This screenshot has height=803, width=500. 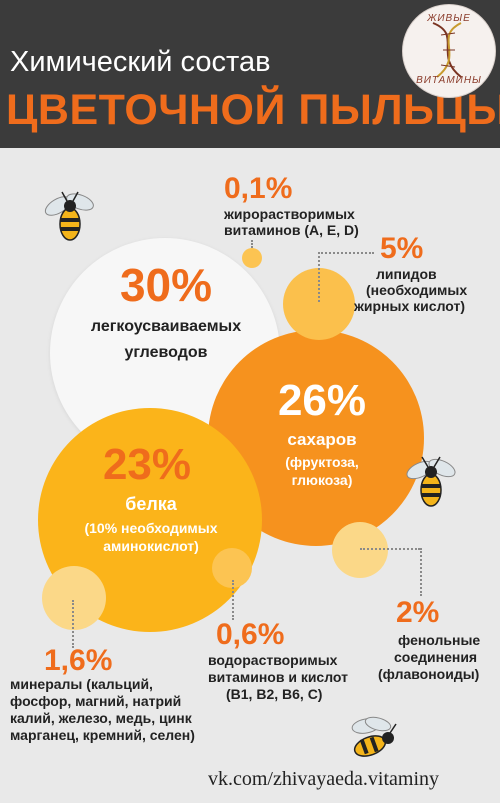 What do you see at coordinates (151, 546) in the screenshot?
I see `proteins-label-3: аминокислот)` at bounding box center [151, 546].